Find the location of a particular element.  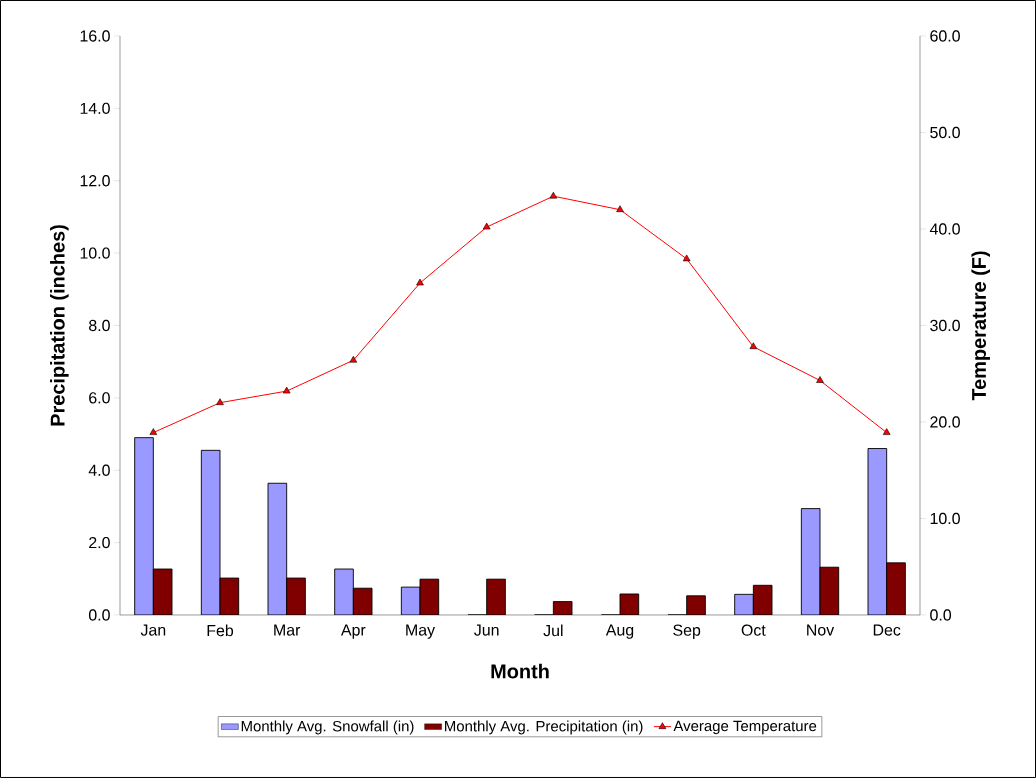

x-tick-label: Sep is located at coordinates (687, 631).